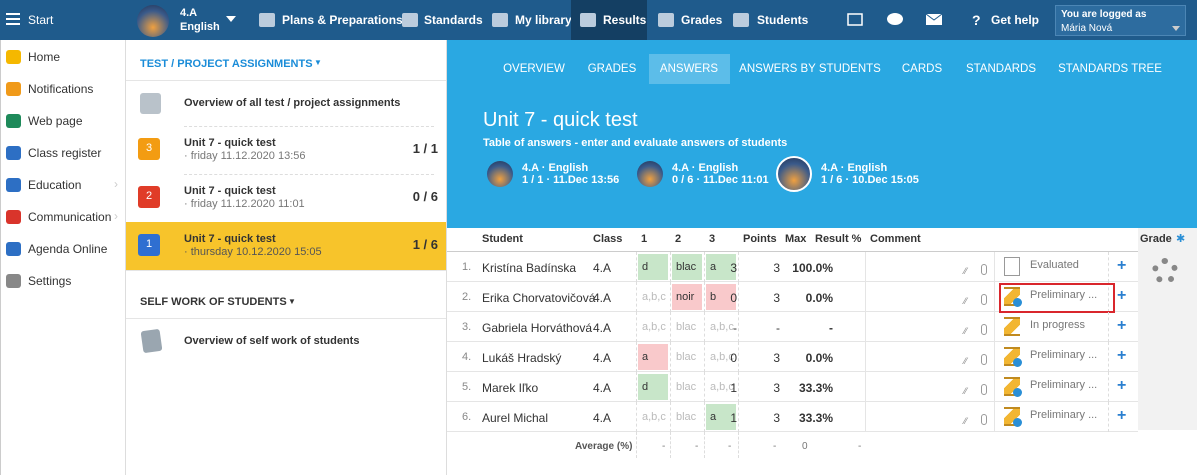 The width and height of the screenshot is (1197, 475). Describe the element at coordinates (805, 446) in the screenshot. I see `average-value: 0` at that location.